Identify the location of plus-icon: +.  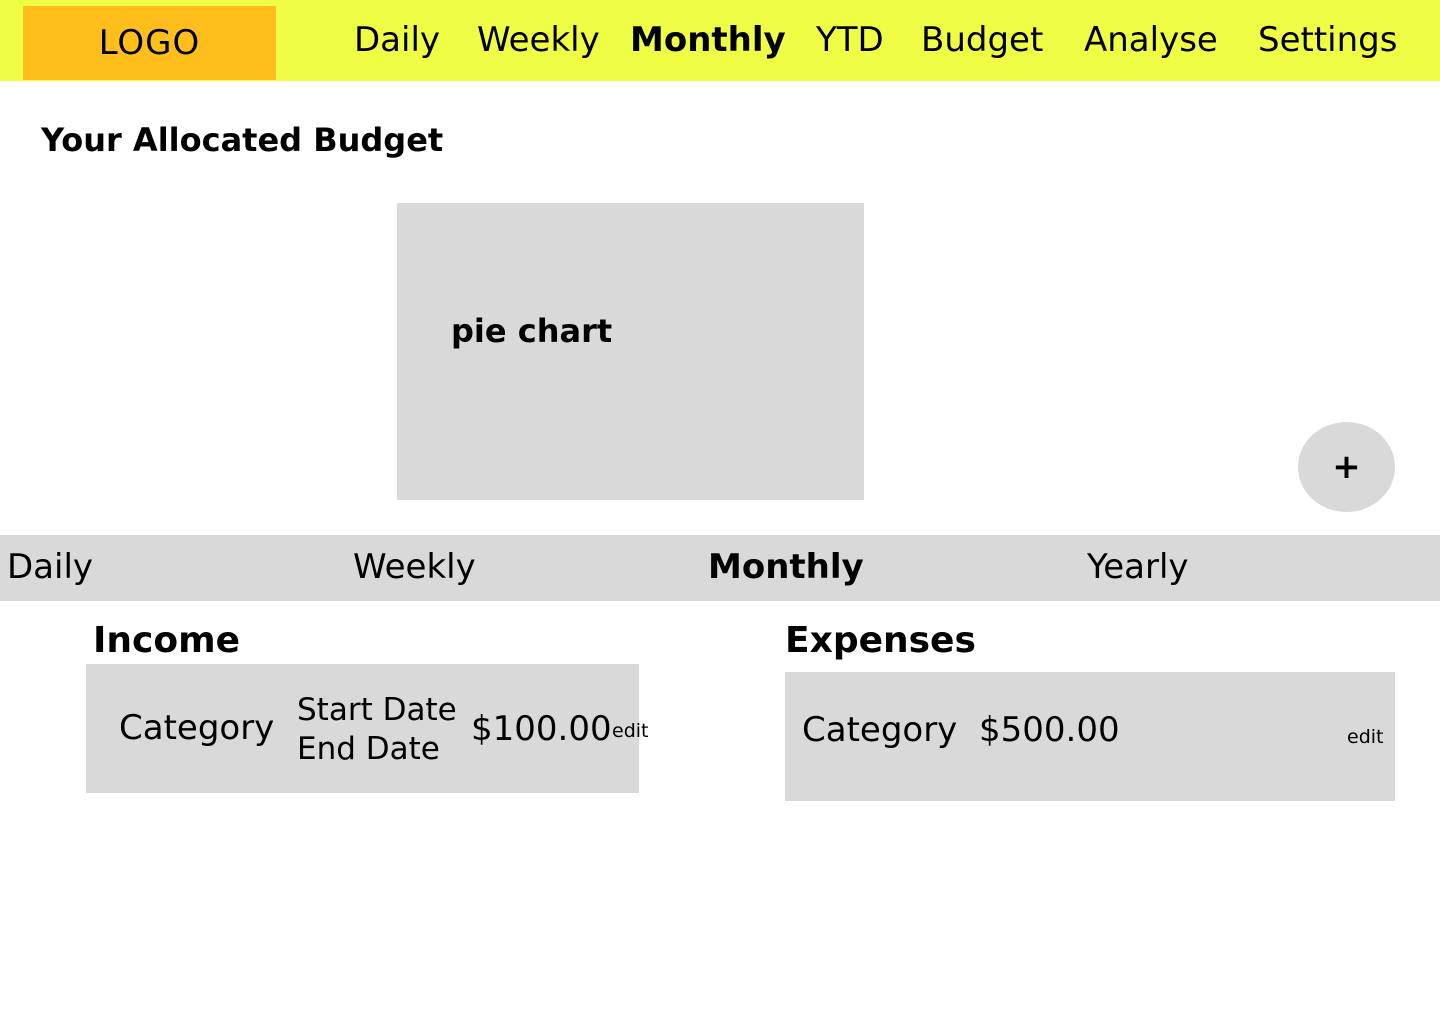
(1346, 467).